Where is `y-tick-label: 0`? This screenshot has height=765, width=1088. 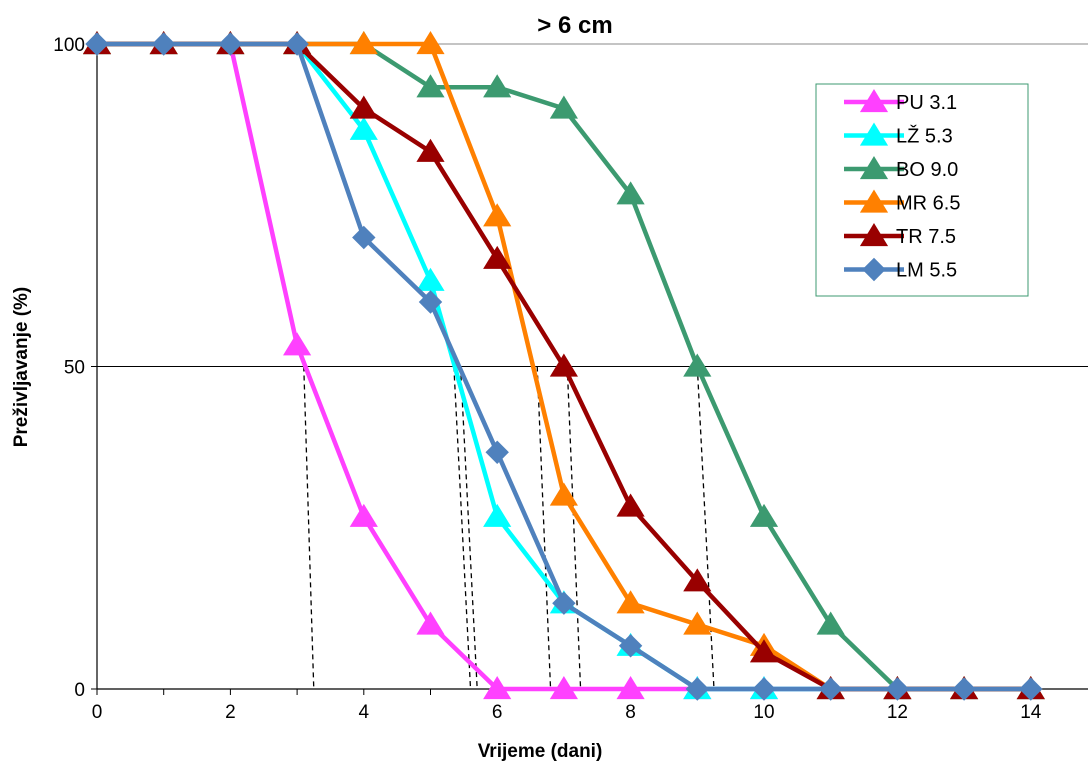 y-tick-label: 0 is located at coordinates (79, 690).